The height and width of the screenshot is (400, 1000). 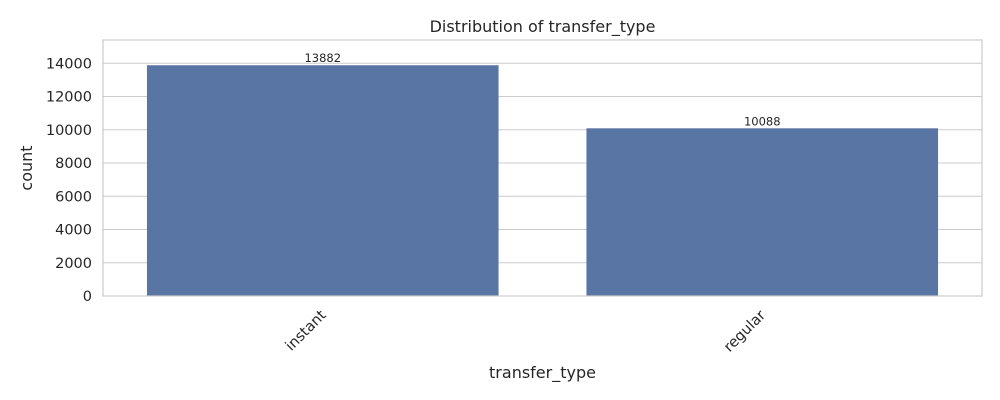 What do you see at coordinates (73, 164) in the screenshot?
I see `y-tick-label: 8000` at bounding box center [73, 164].